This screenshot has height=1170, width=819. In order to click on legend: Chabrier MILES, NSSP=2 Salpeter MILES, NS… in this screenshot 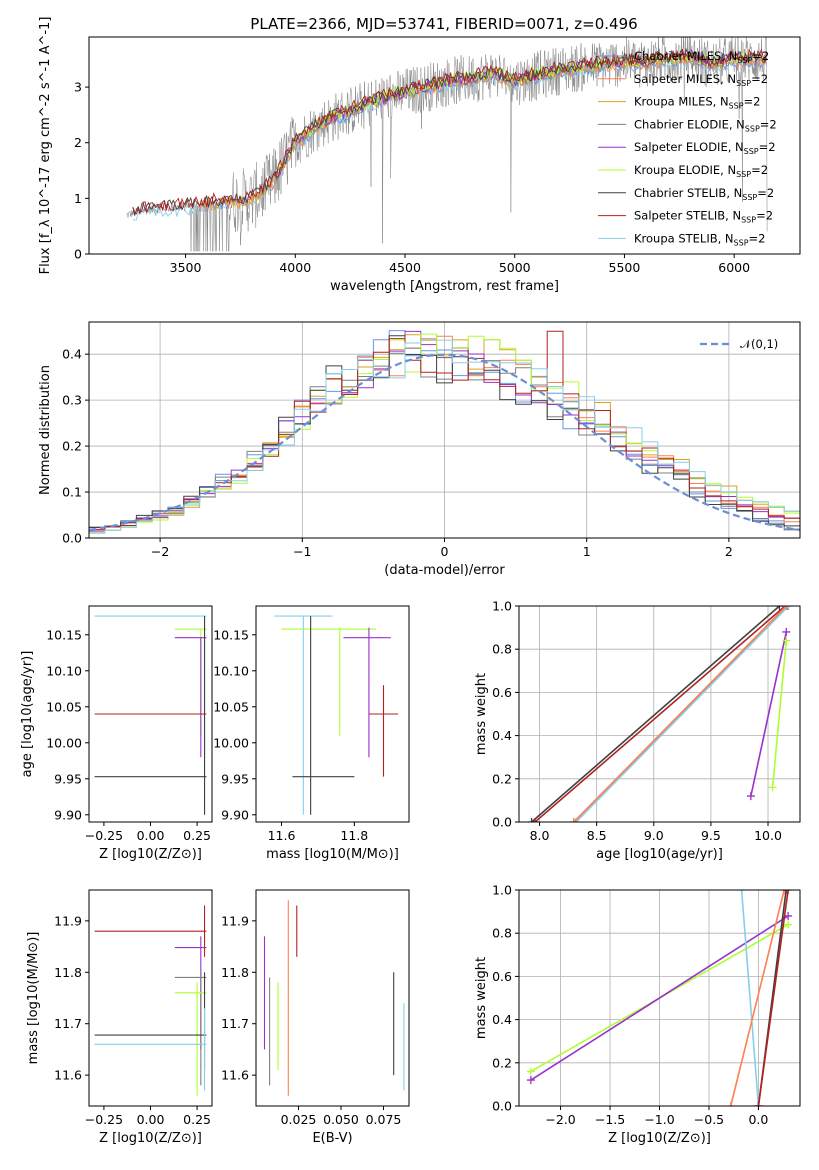, I will do `click(687, 148)`.